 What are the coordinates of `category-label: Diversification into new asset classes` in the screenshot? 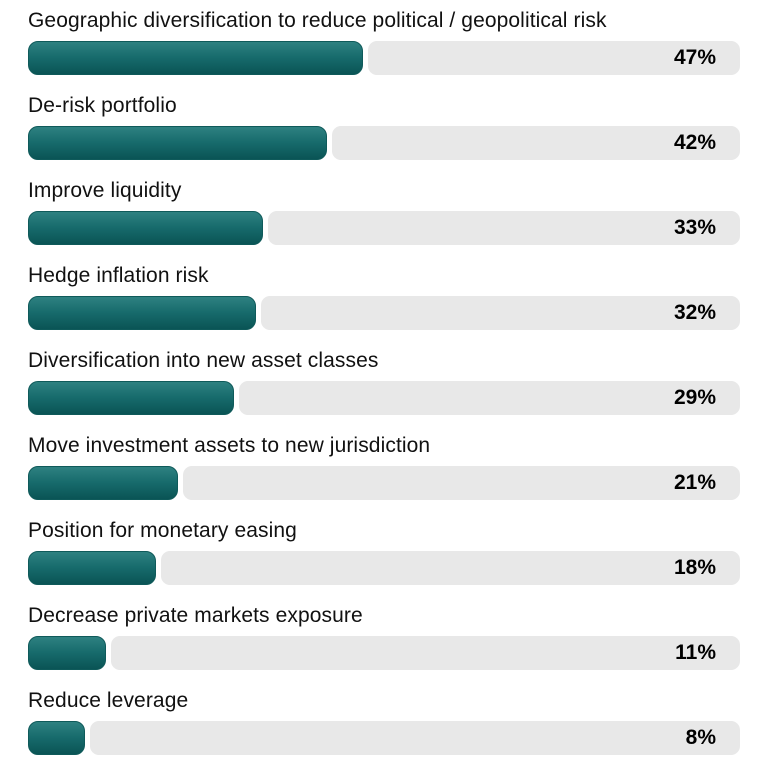 It's located at (203, 360).